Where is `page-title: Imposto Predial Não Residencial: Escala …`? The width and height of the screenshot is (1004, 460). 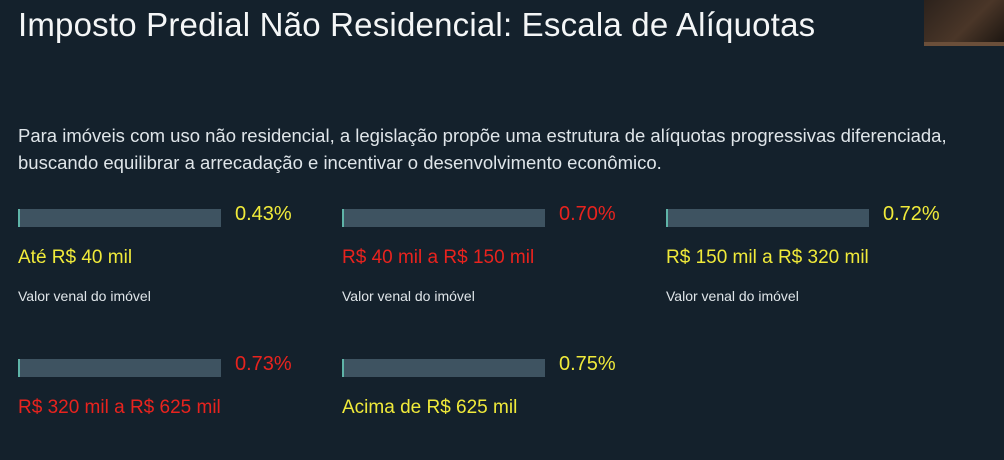 page-title: Imposto Predial Não Residencial: Escala … is located at coordinates (417, 24).